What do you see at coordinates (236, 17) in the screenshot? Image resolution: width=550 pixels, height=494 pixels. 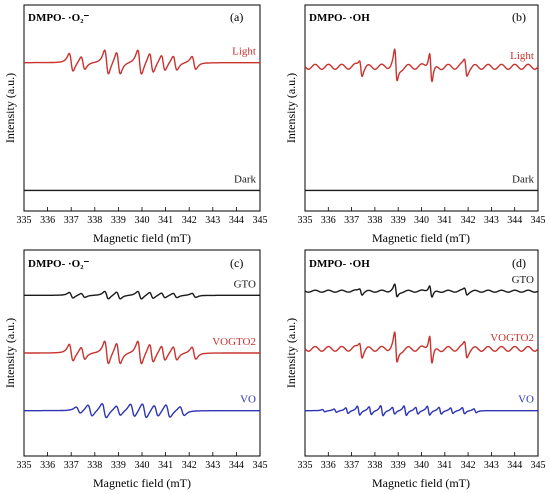 I see `panel-label: (a)` at bounding box center [236, 17].